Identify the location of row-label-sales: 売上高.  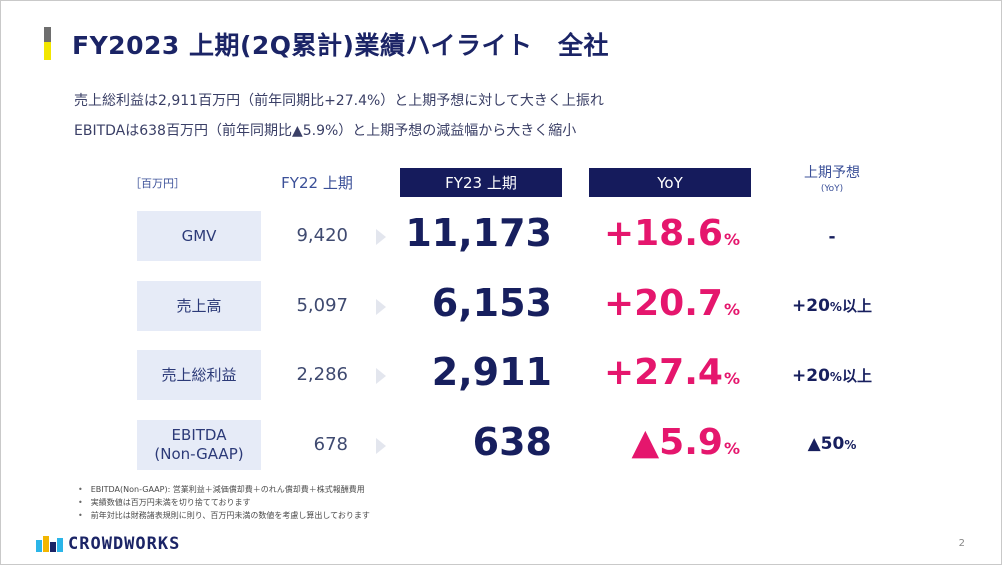
(199, 306).